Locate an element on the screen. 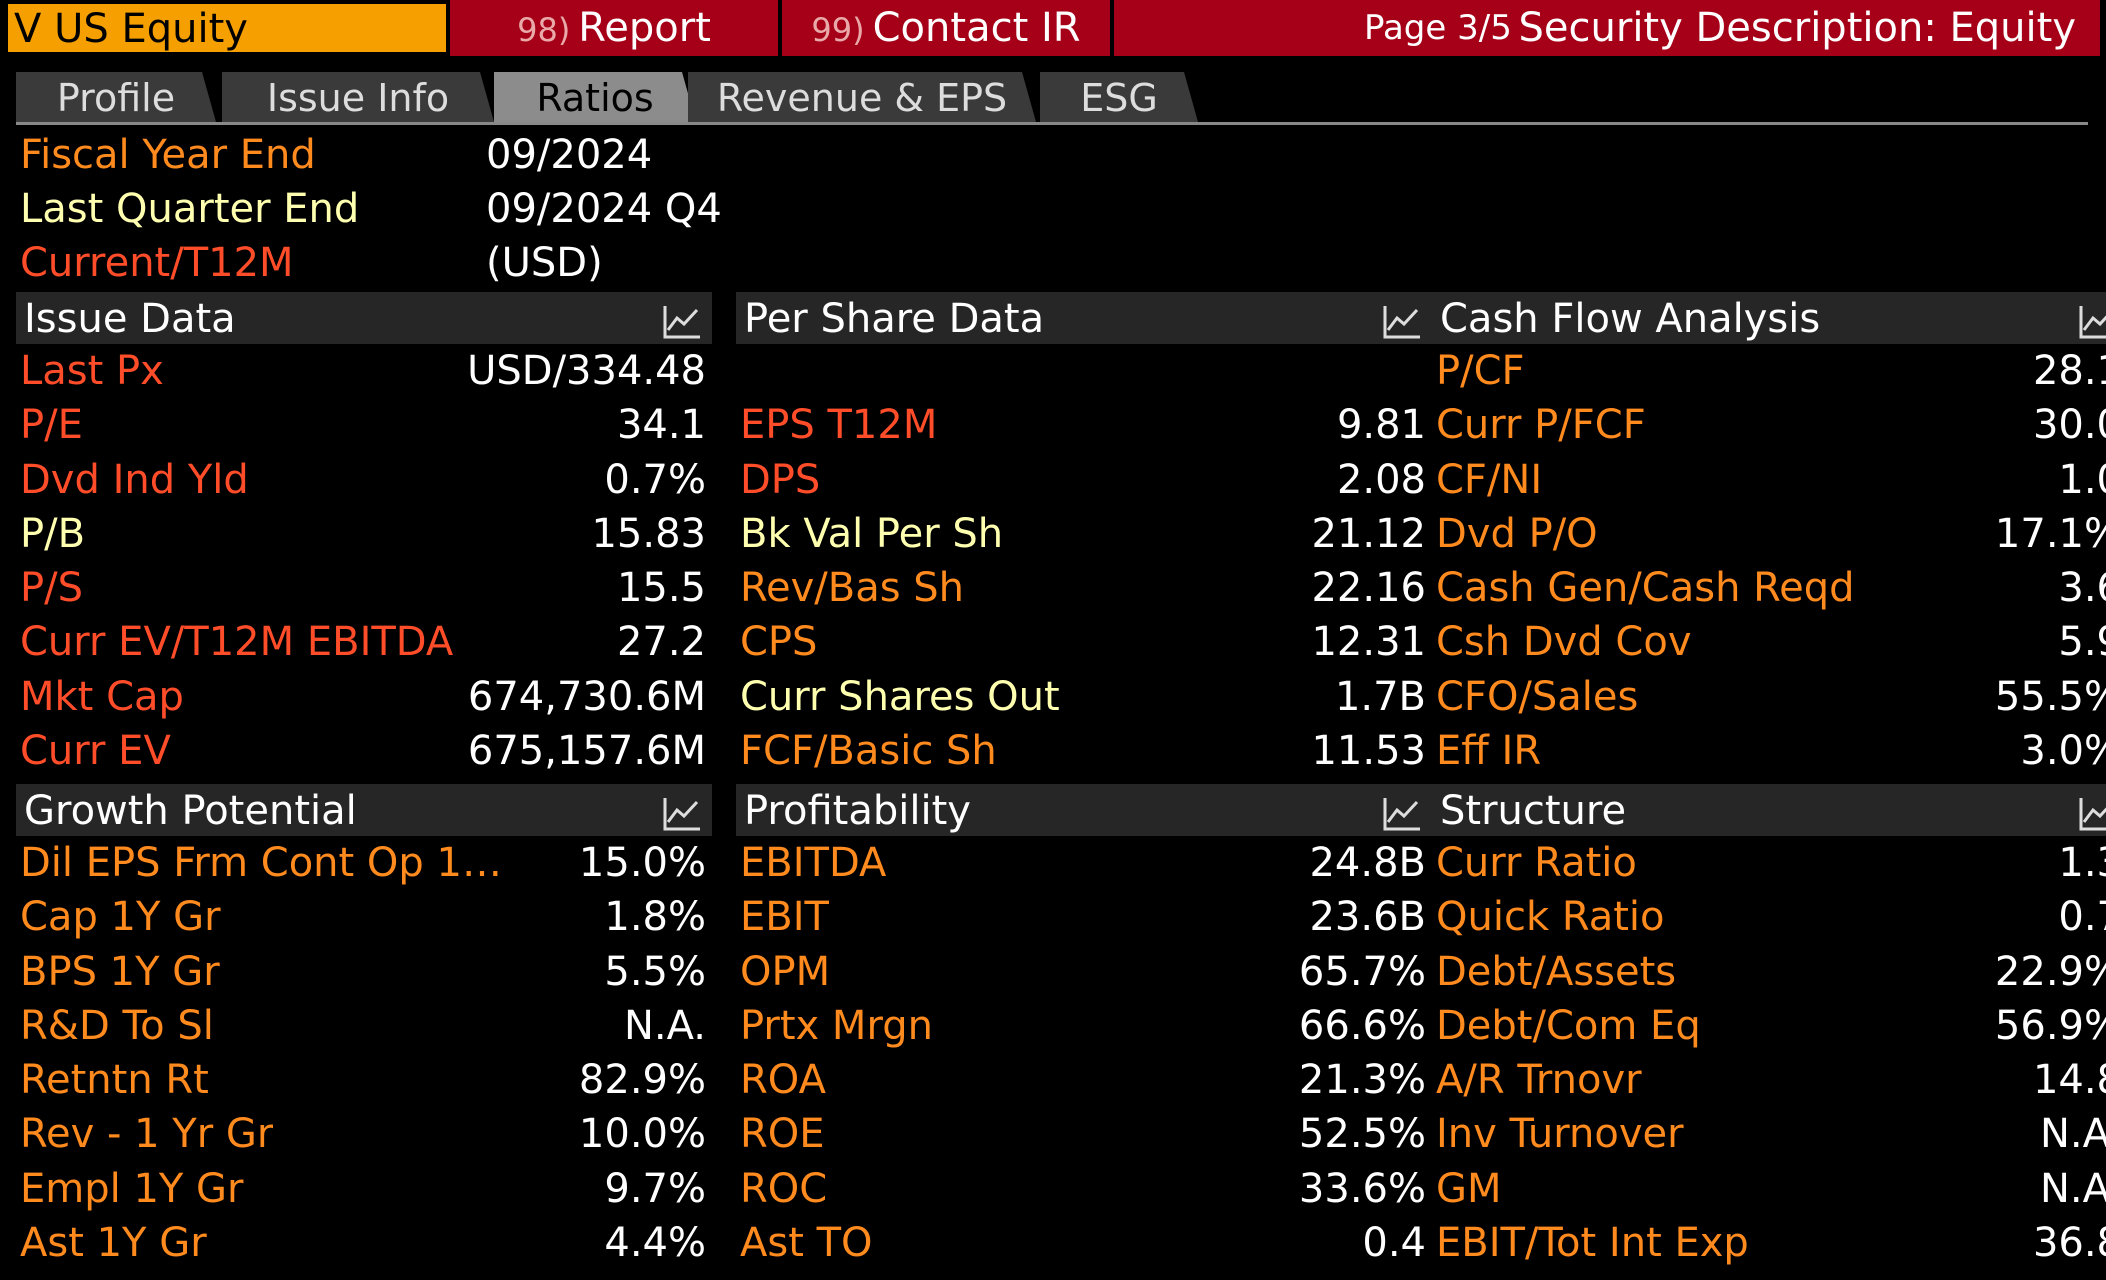  metric-label: Debt/Assets is located at coordinates (1556, 971).